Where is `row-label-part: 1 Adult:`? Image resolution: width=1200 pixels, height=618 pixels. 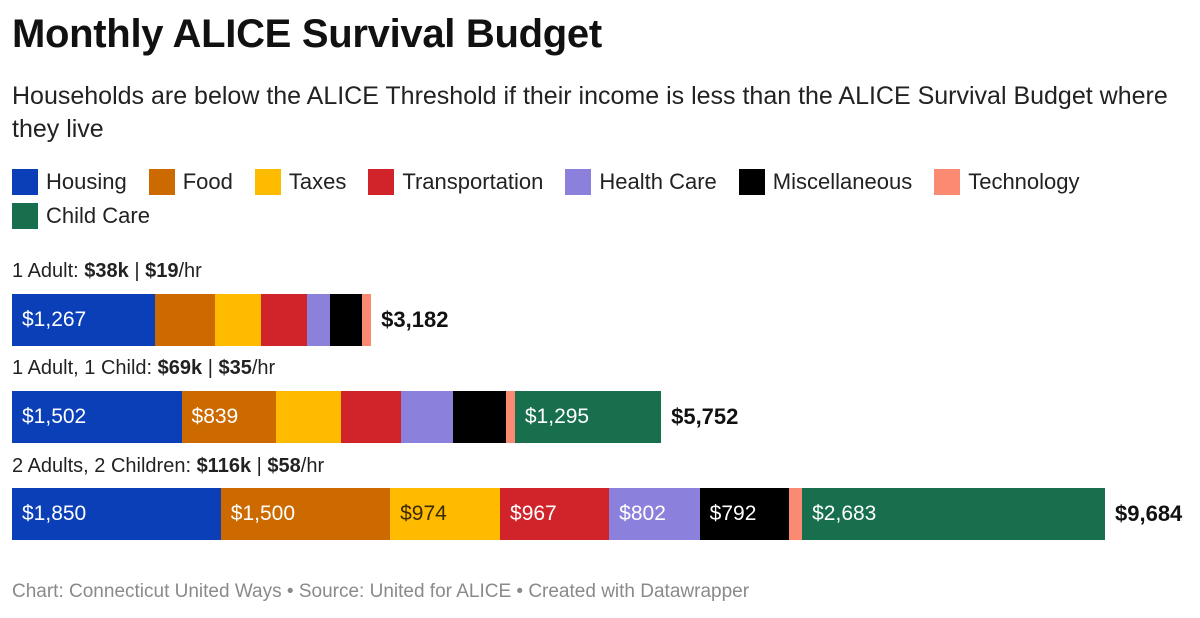
row-label-part: 1 Adult: is located at coordinates (48, 271).